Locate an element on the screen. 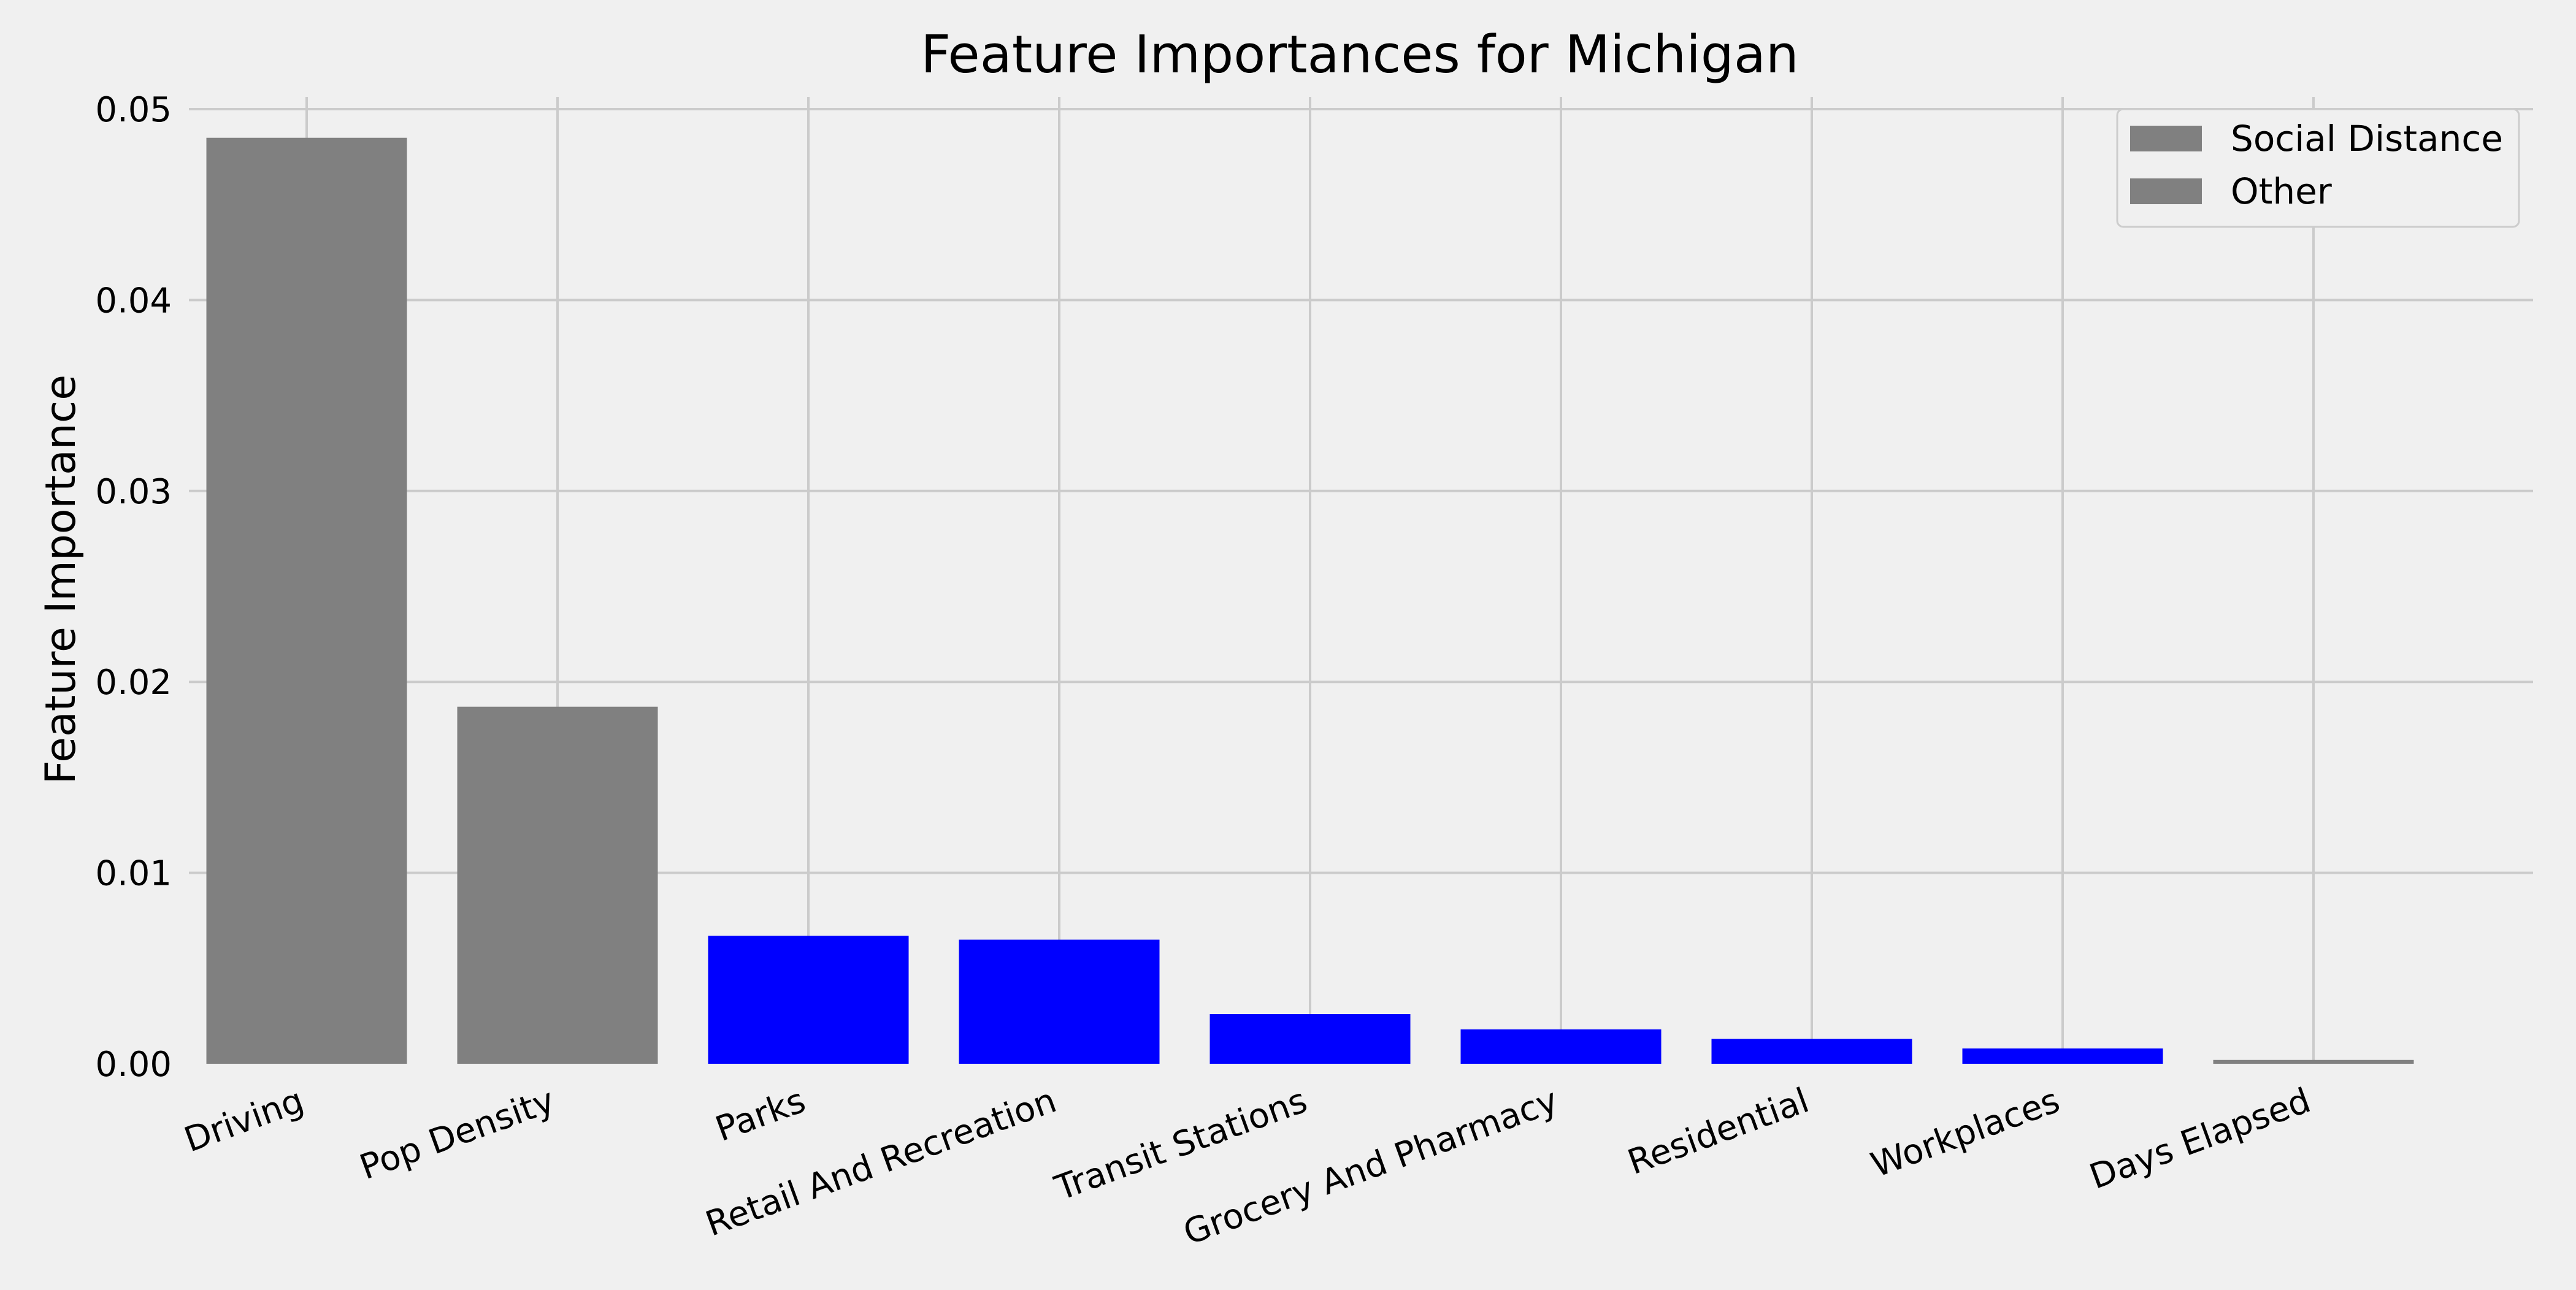 This screenshot has width=2576, height=1290. bar-residential is located at coordinates (1811, 1051).